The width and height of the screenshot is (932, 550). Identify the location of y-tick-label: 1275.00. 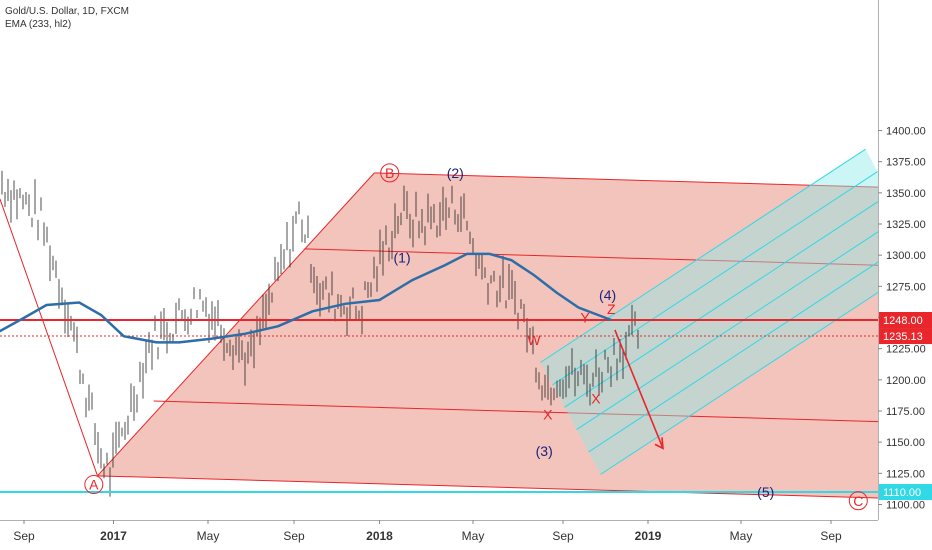
(906, 287).